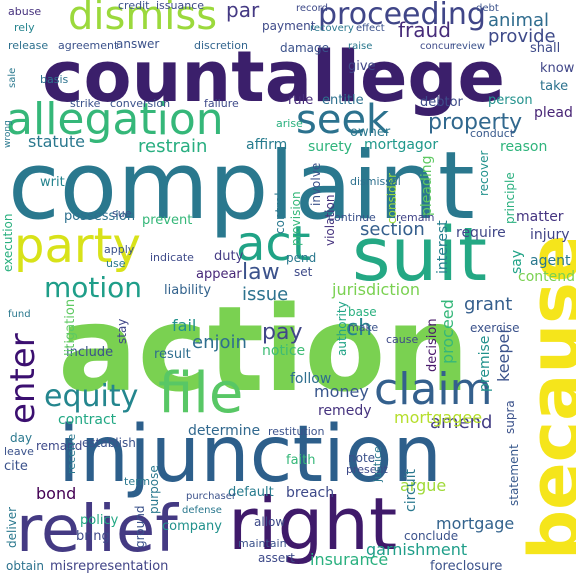 This screenshot has width=576, height=576. I want to click on word: pay, so click(282, 332).